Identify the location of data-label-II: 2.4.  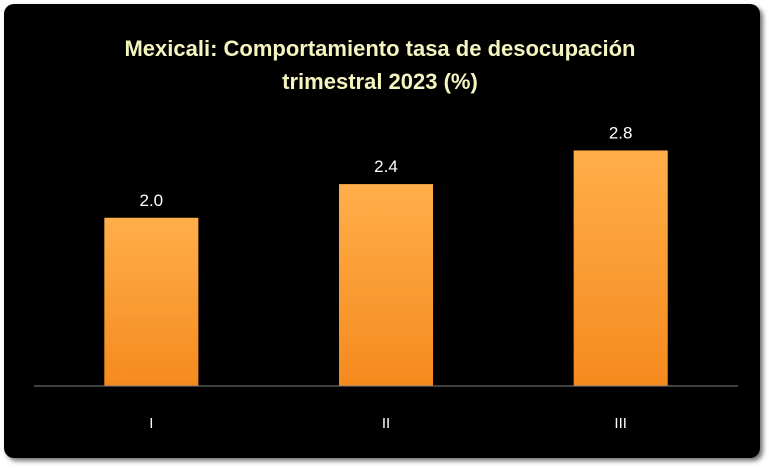
(386, 166).